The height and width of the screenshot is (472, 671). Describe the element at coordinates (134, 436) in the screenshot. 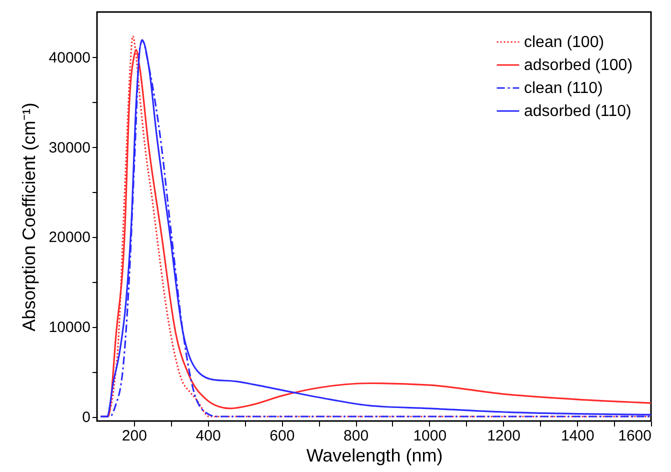

I see `x-tick-label: 200` at that location.